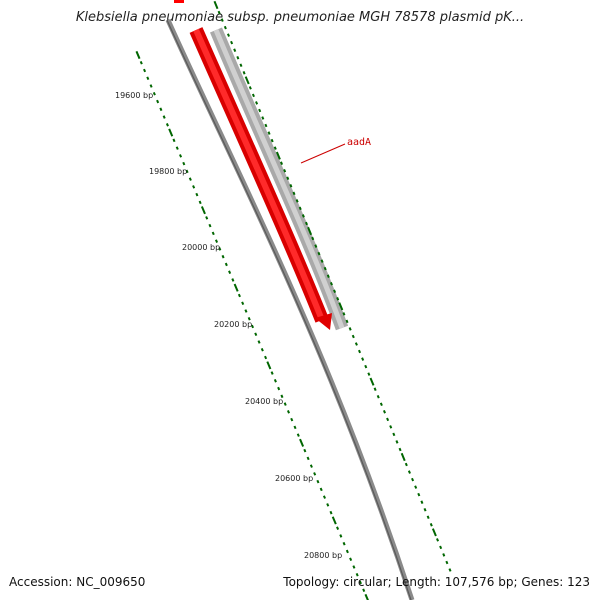 This screenshot has height=600, width=600. I want to click on ruler-tick-label: 20600 bp, so click(294, 478).